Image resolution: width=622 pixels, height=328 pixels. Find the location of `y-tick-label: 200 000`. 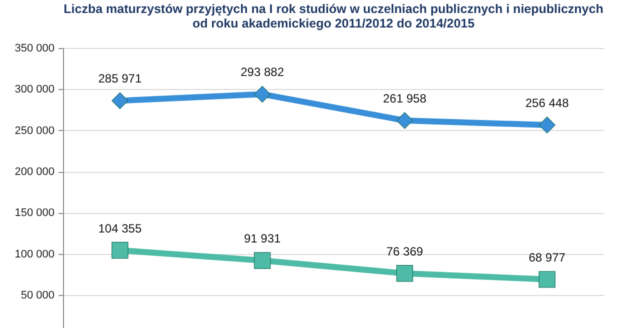

y-tick-label: 200 000 is located at coordinates (34, 172).